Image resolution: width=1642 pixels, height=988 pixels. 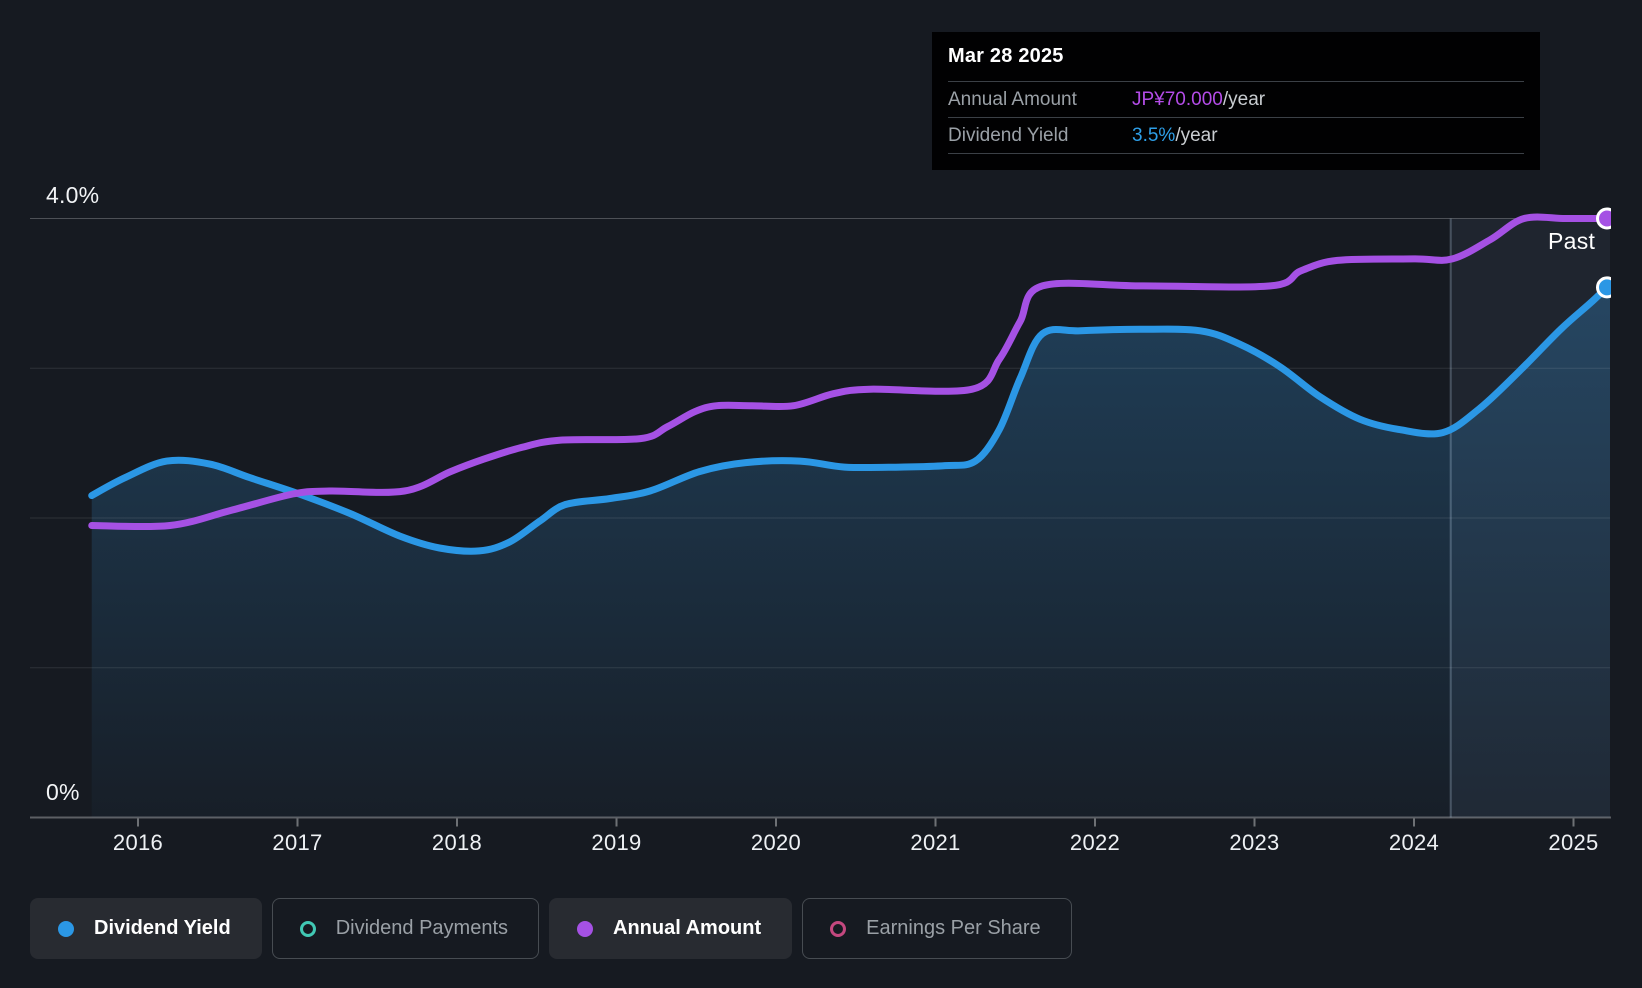 I want to click on legend-label: Annual Amount, so click(x=687, y=928).